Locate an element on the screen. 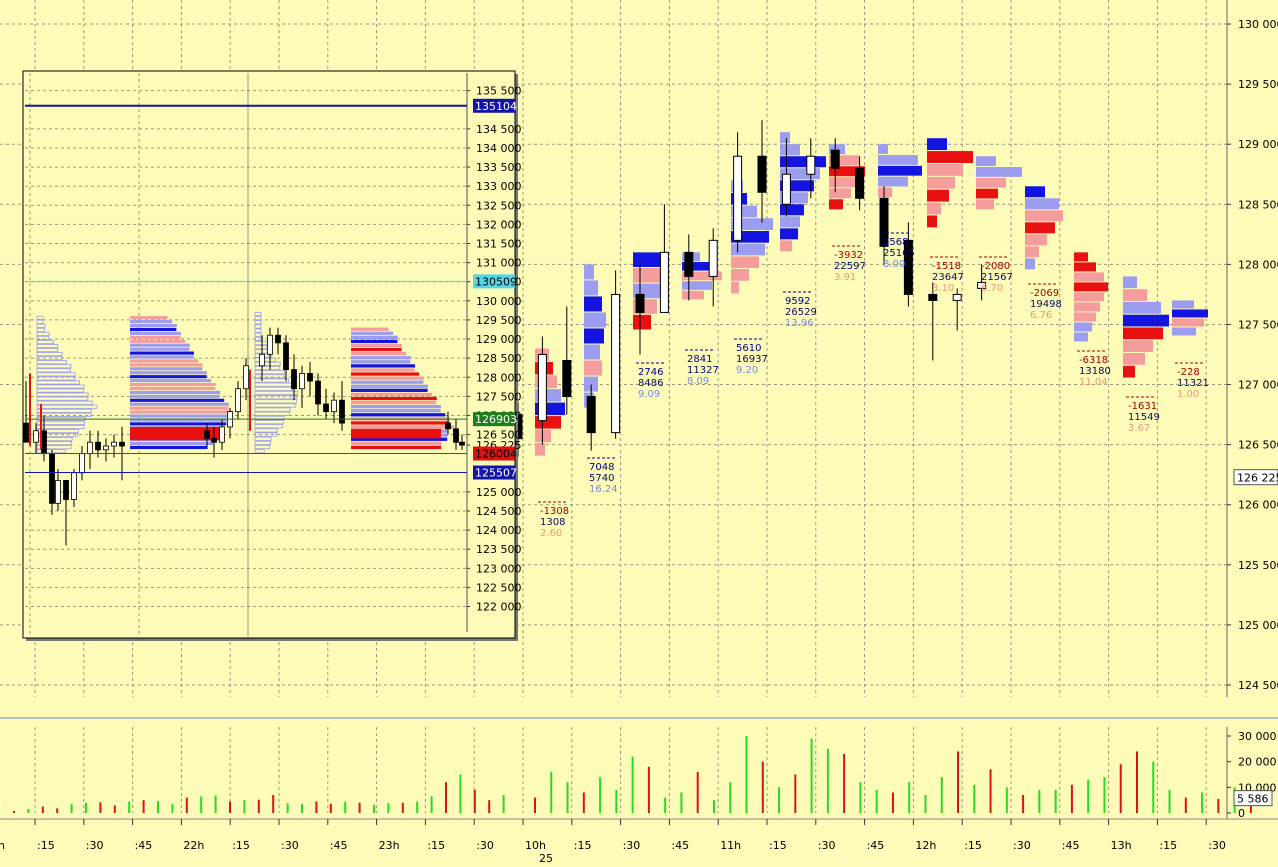 The width and height of the screenshot is (1278, 867). stat-total: 21567 is located at coordinates (997, 277).